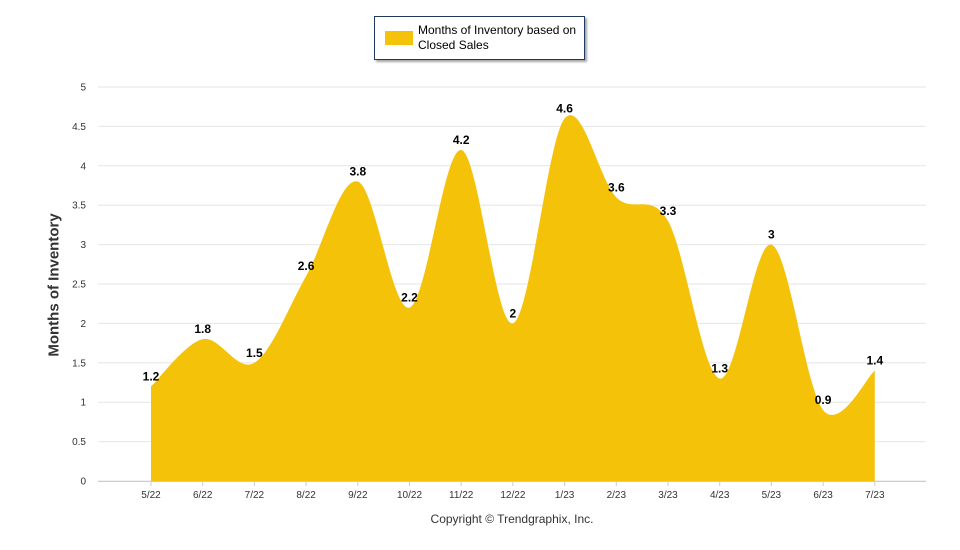 Image resolution: width=960 pixels, height=550 pixels. I want to click on data-label: 1.3, so click(719, 369).